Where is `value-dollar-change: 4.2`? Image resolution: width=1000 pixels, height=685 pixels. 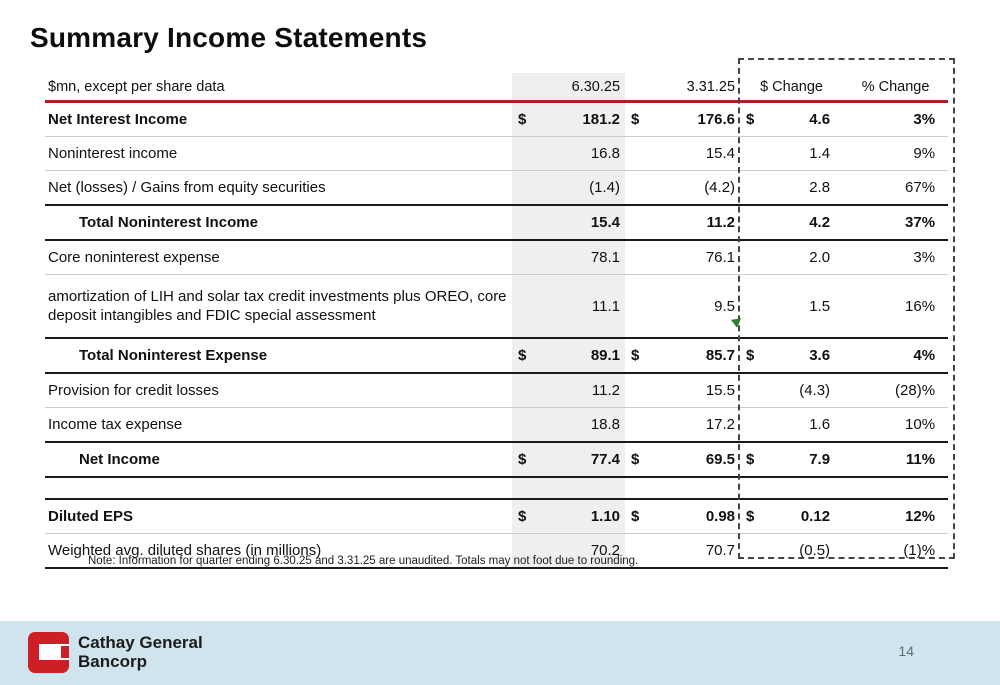 value-dollar-change: 4.2 is located at coordinates (803, 222).